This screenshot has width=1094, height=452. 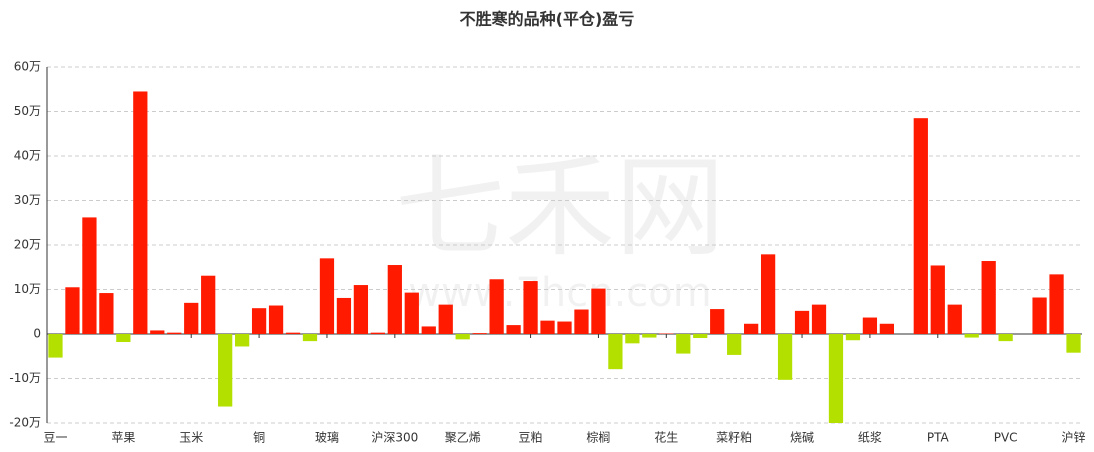 I want to click on x-tick-label: 棕榈, so click(x=598, y=437).